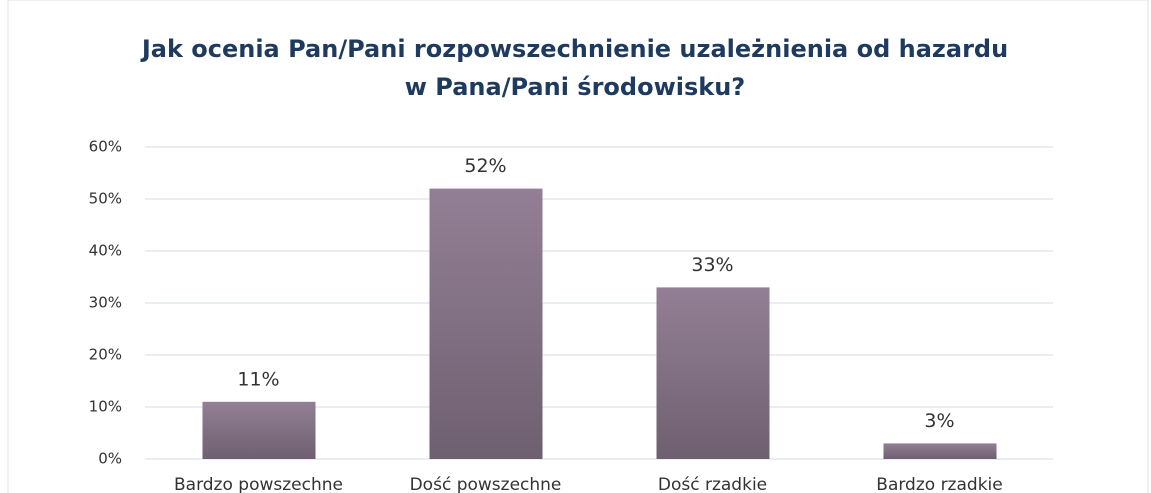 The image size is (1151, 493). I want to click on x-tick-label: Bardzo rzadkie, so click(939, 484).